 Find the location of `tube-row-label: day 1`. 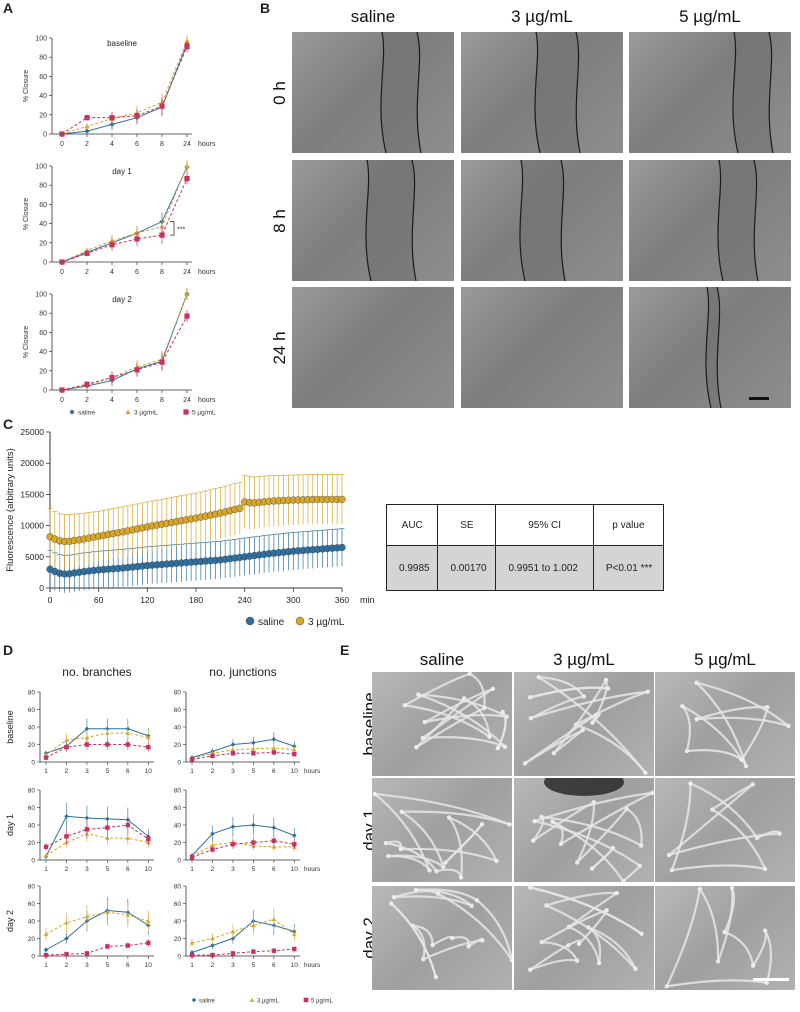

tube-row-label: day 1 is located at coordinates (10, 825).